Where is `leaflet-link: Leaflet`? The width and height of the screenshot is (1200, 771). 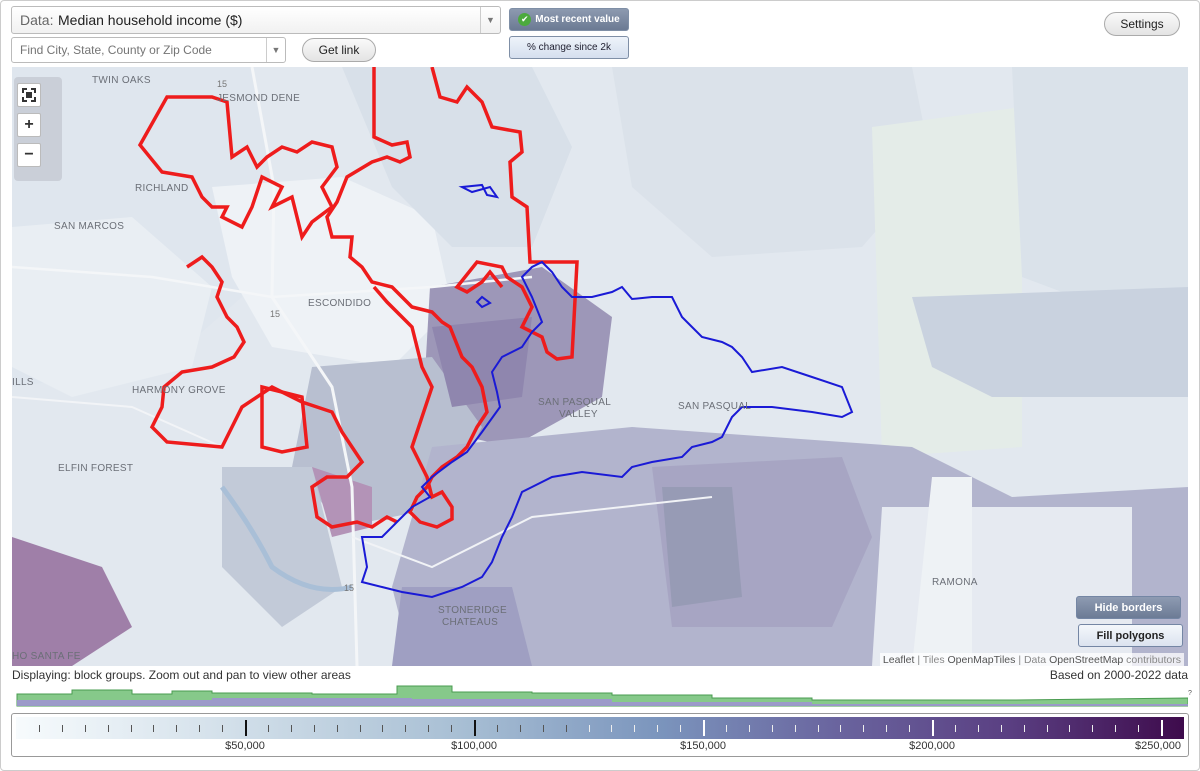
leaflet-link: Leaflet is located at coordinates (898, 660).